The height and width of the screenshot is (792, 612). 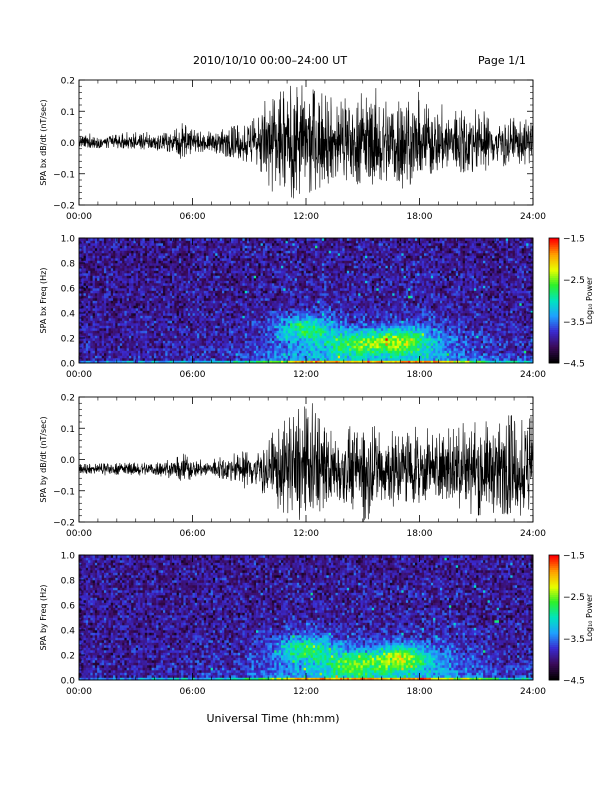 I want to click on y-axis-label: SPA bx dB/dt (nT/sec), so click(x=43, y=142).